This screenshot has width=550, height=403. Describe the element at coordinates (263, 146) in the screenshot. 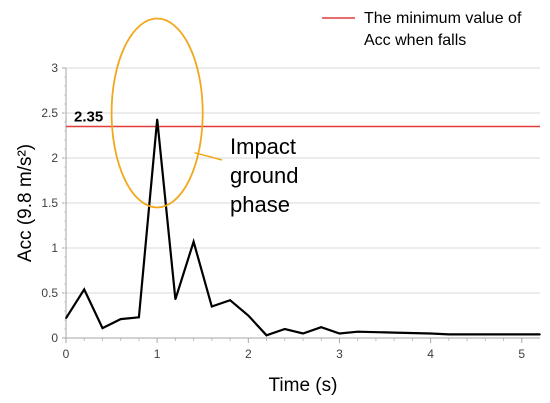

I see `annotation-text-line: Impact` at that location.